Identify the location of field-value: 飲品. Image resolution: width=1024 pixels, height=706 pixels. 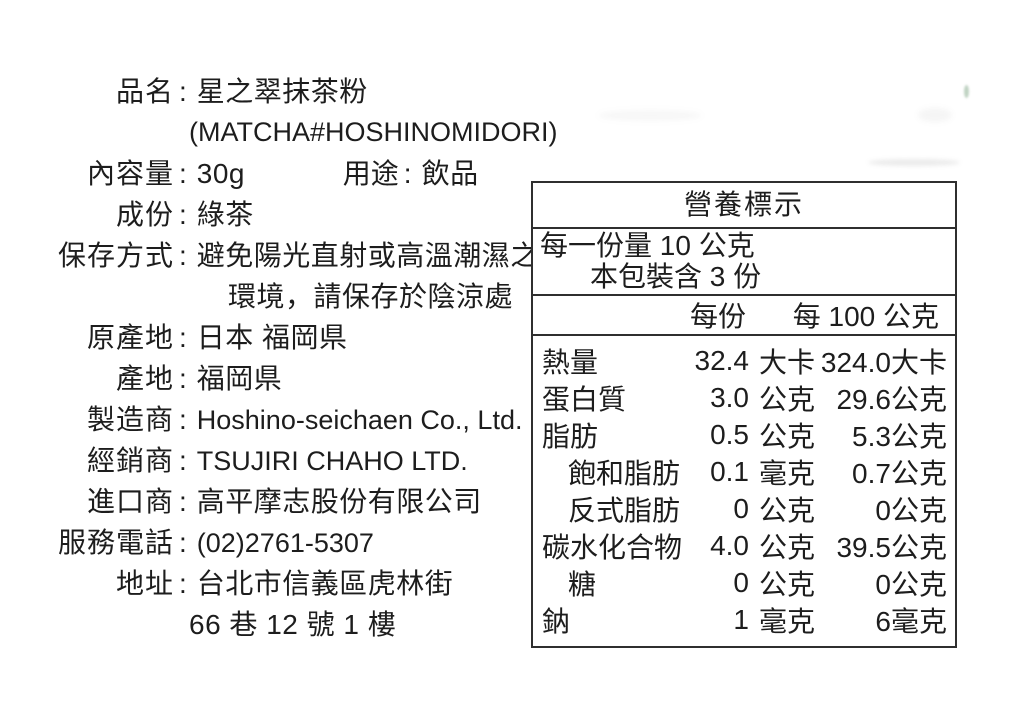
(450, 173).